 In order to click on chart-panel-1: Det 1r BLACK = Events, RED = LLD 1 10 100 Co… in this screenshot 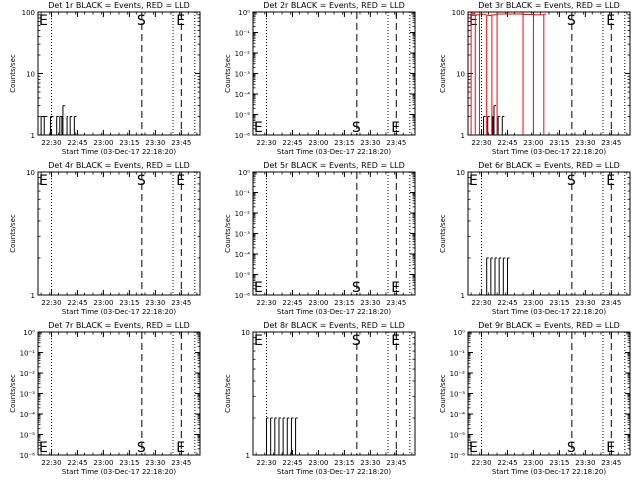, I will do `click(105, 78)`.